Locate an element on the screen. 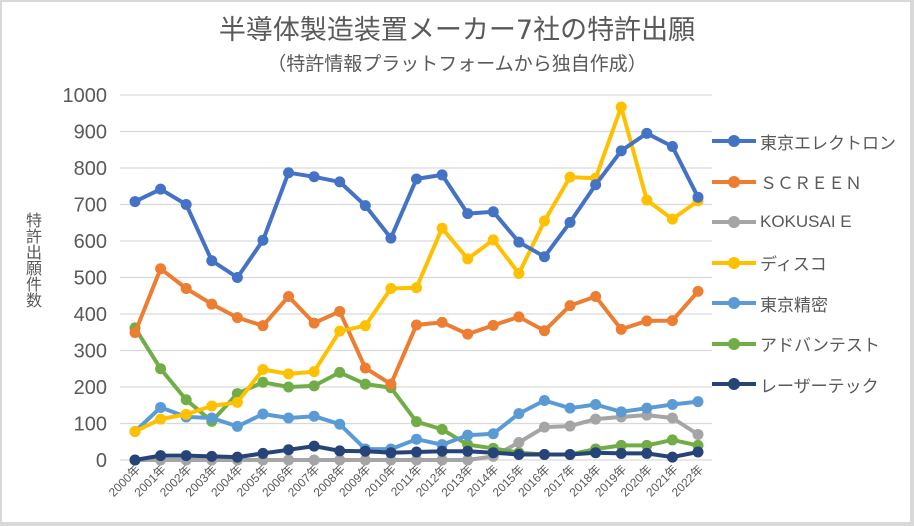  legend-item: レーザーテック is located at coordinates (795, 385).